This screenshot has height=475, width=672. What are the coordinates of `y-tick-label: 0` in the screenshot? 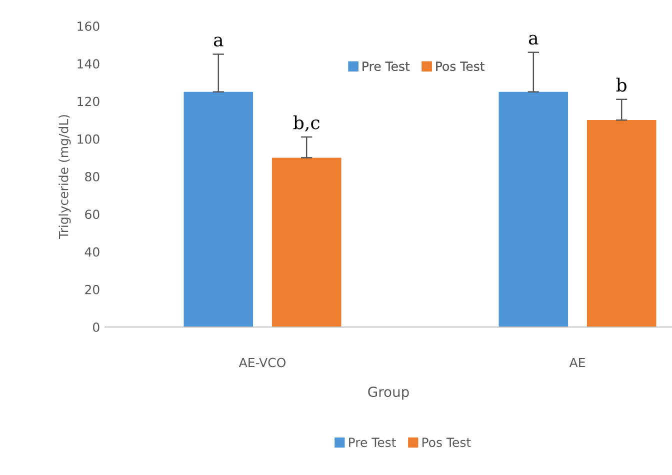 It's located at (96, 327).